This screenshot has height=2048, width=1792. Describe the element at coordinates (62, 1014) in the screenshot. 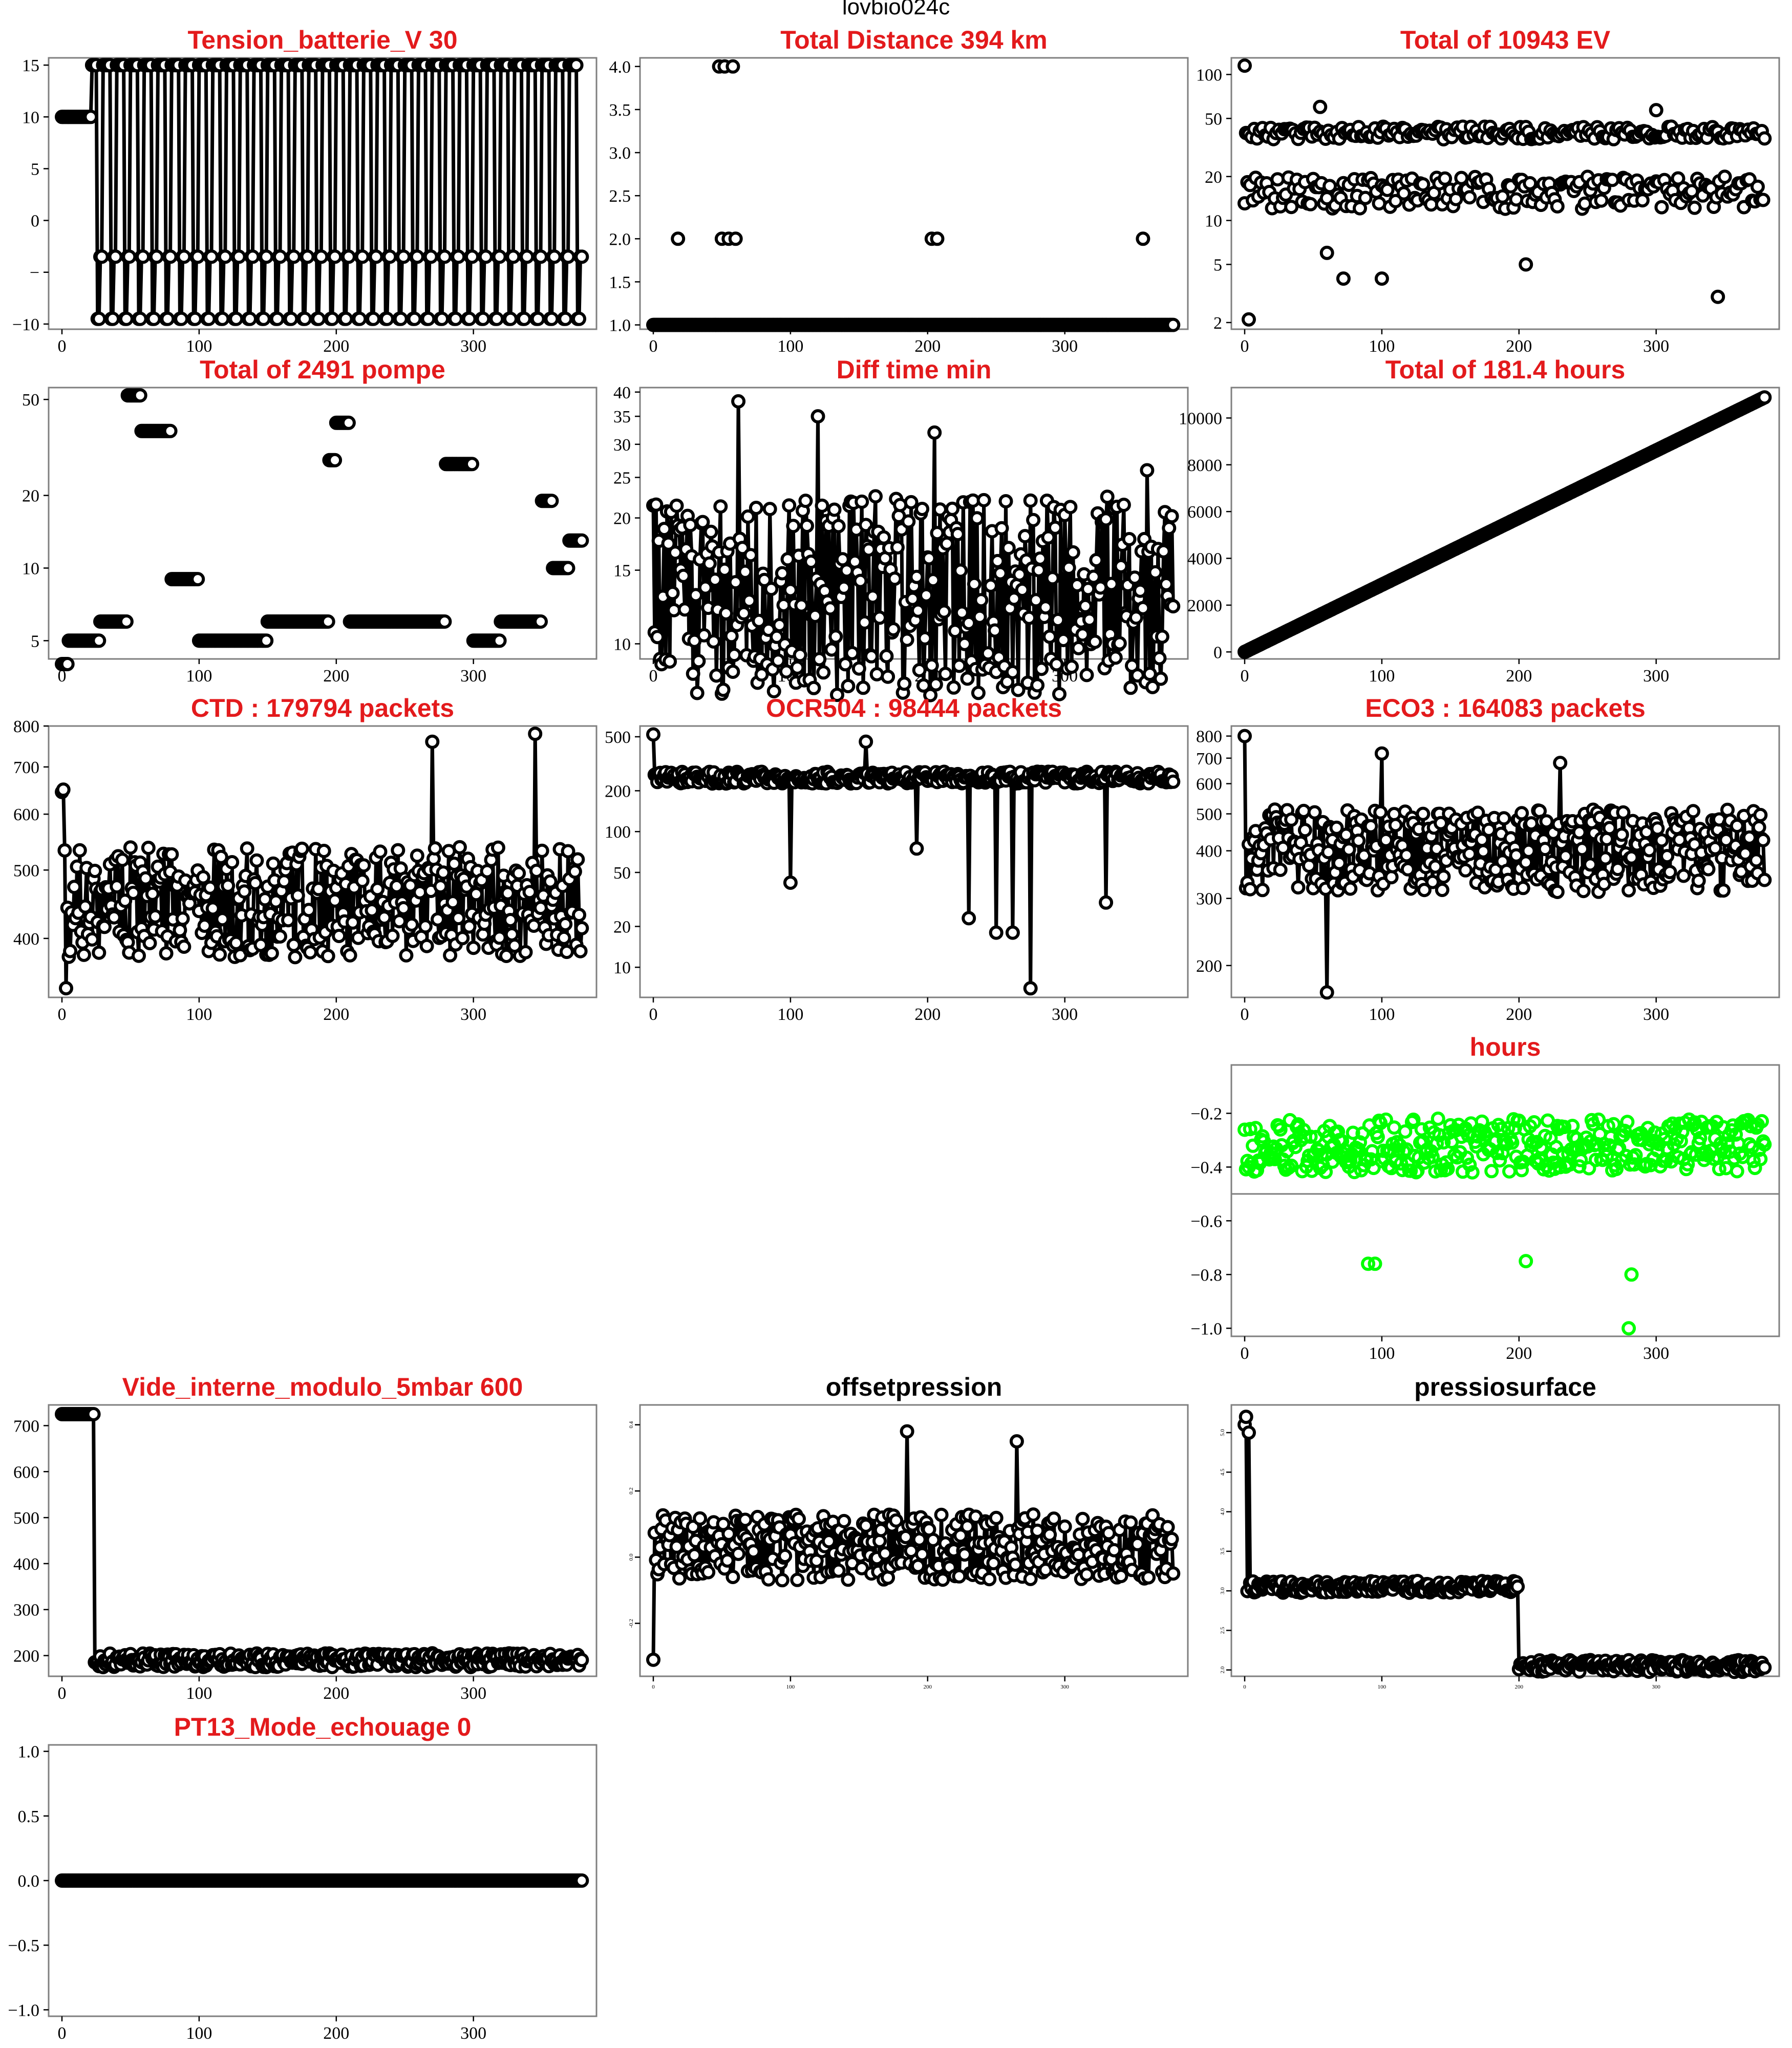

I see `x-tick-label: 0` at that location.